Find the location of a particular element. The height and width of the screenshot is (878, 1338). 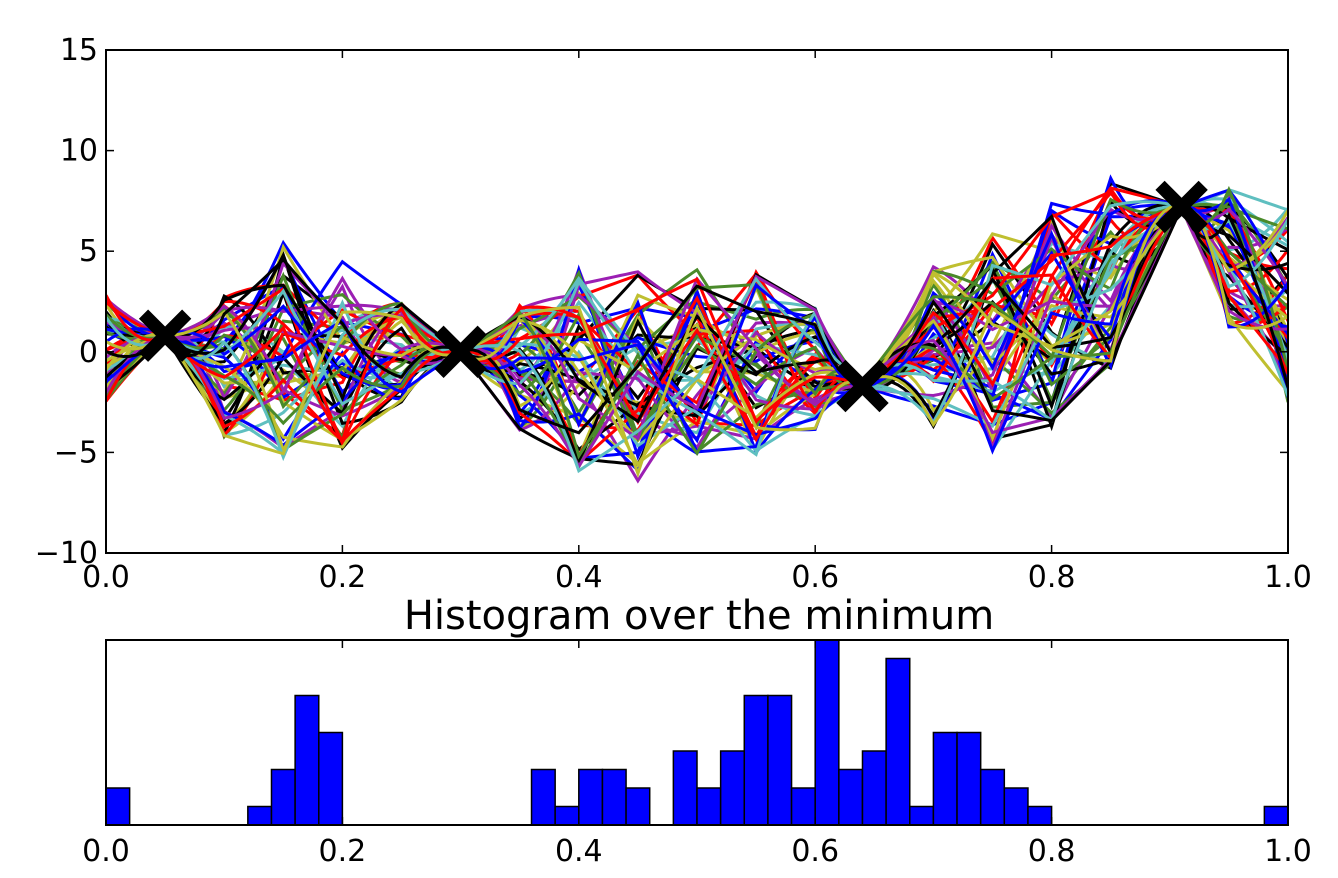

y-tick-label: 10 is located at coordinates (79, 151).